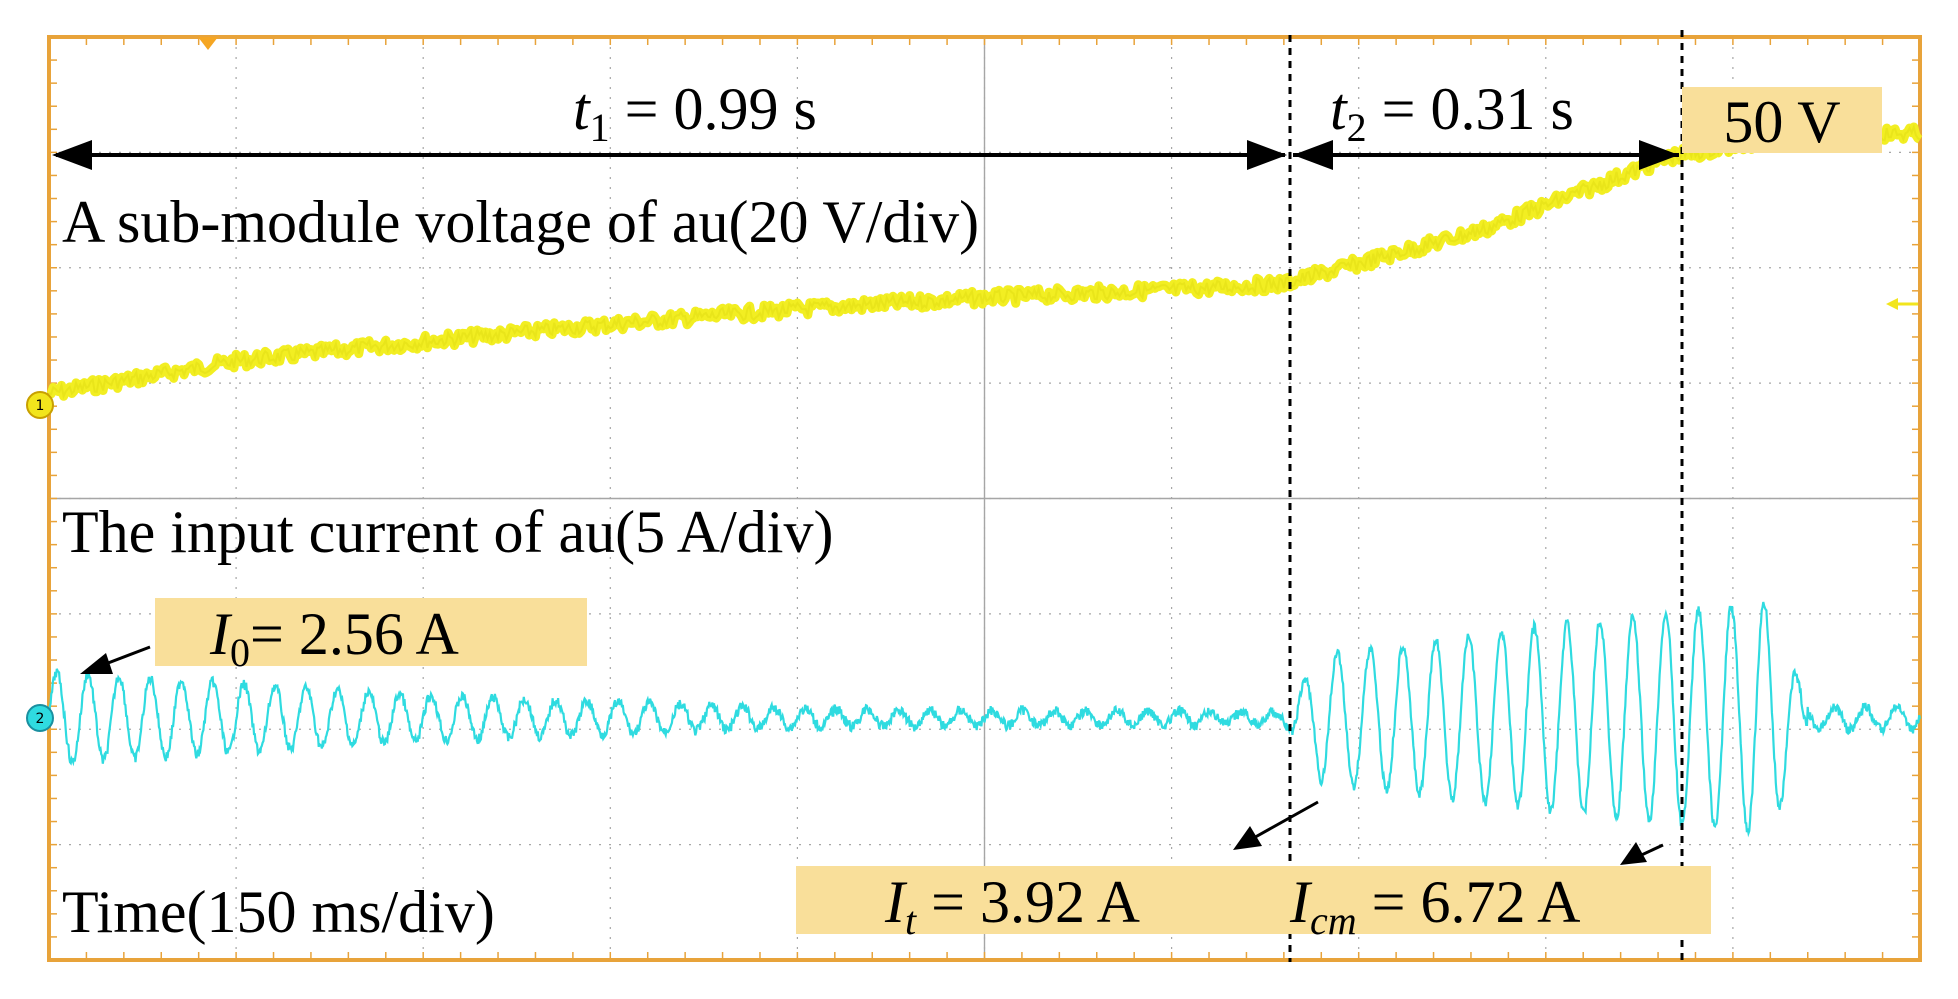 The width and height of the screenshot is (1958, 999). Describe the element at coordinates (1247, 838) in the screenshot. I see `it-pointer-arrowhead` at that location.